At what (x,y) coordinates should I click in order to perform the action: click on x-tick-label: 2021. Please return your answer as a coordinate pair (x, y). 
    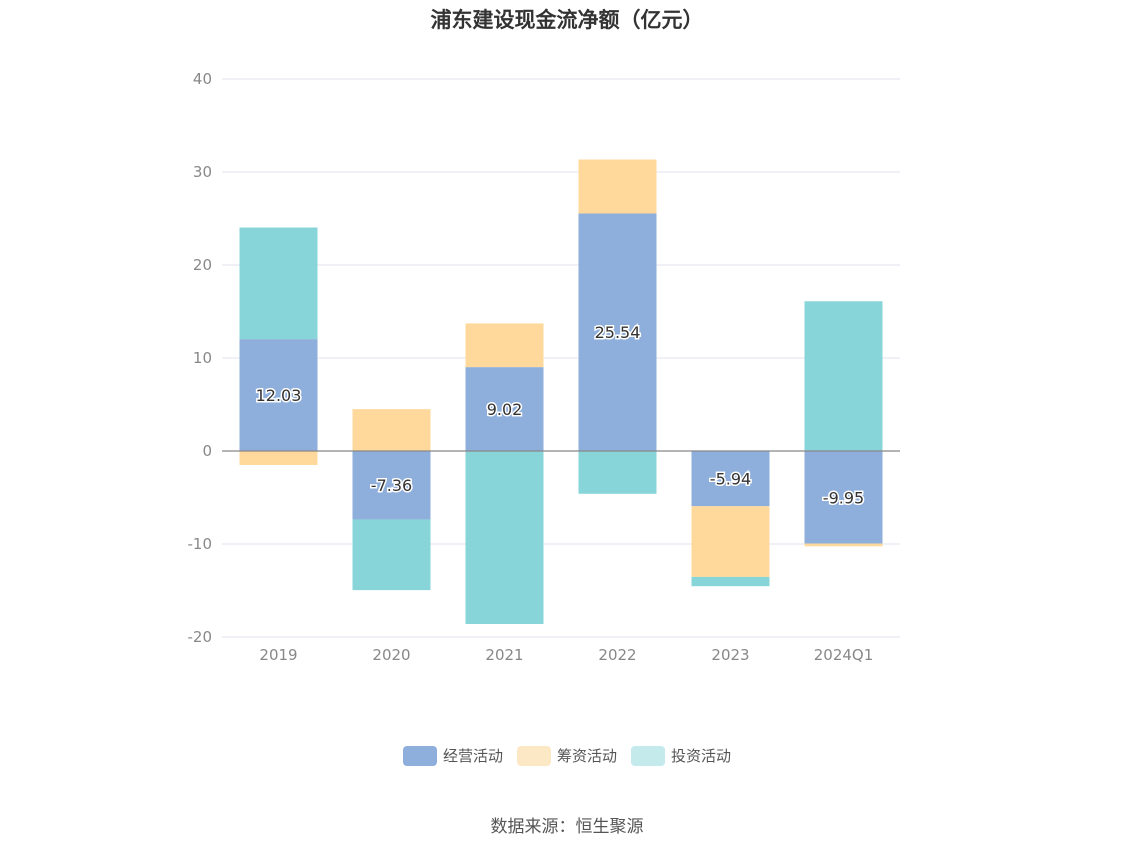
    Looking at the image, I should click on (504, 655).